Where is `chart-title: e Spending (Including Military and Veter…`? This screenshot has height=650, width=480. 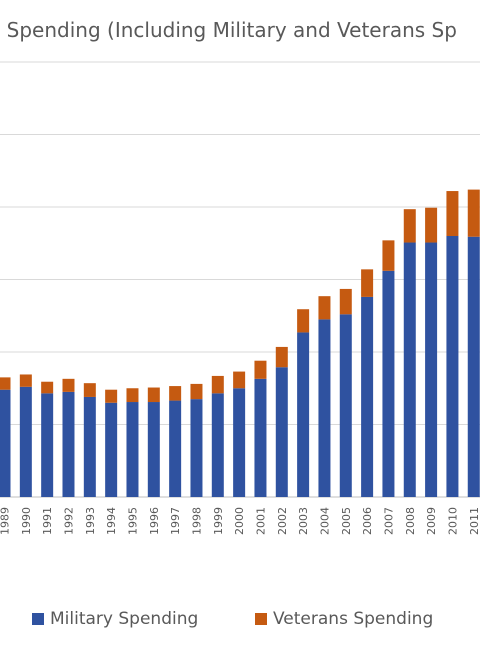 chart-title: e Spending (Including Military and Veter… is located at coordinates (228, 30).